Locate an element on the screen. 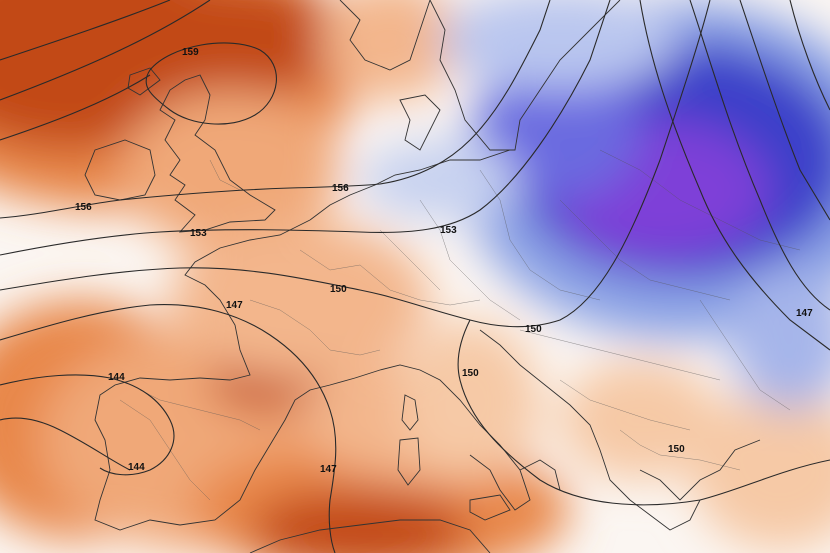  contour-label-150-france: 150 is located at coordinates (338, 289).